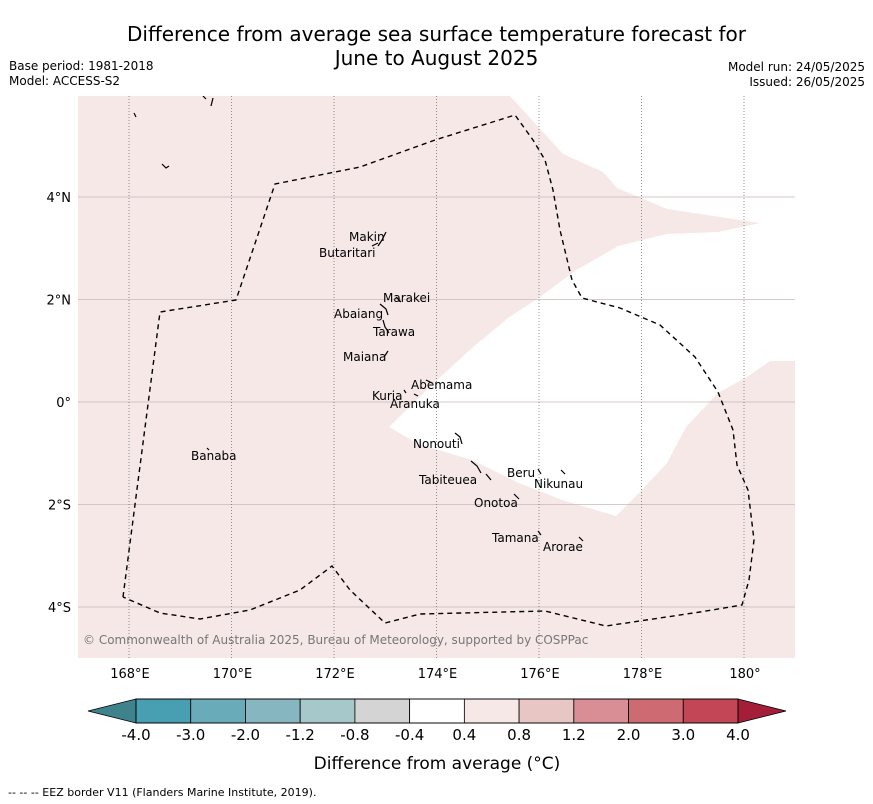 The image size is (873, 804). I want to click on colorbar-tick-label: 0.8, so click(519, 735).